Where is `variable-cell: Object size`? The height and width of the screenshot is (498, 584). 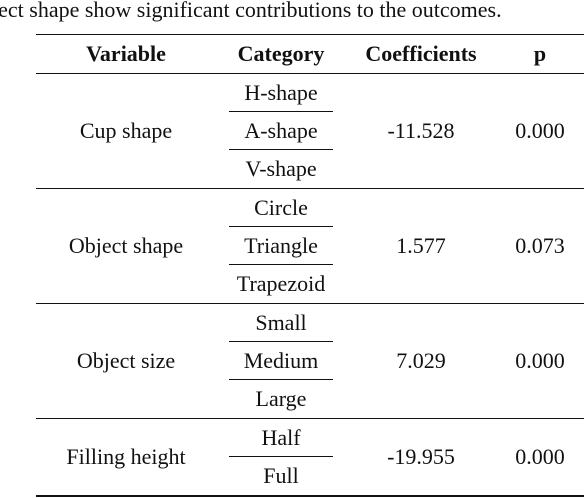
variable-cell: Object size is located at coordinates (126, 361).